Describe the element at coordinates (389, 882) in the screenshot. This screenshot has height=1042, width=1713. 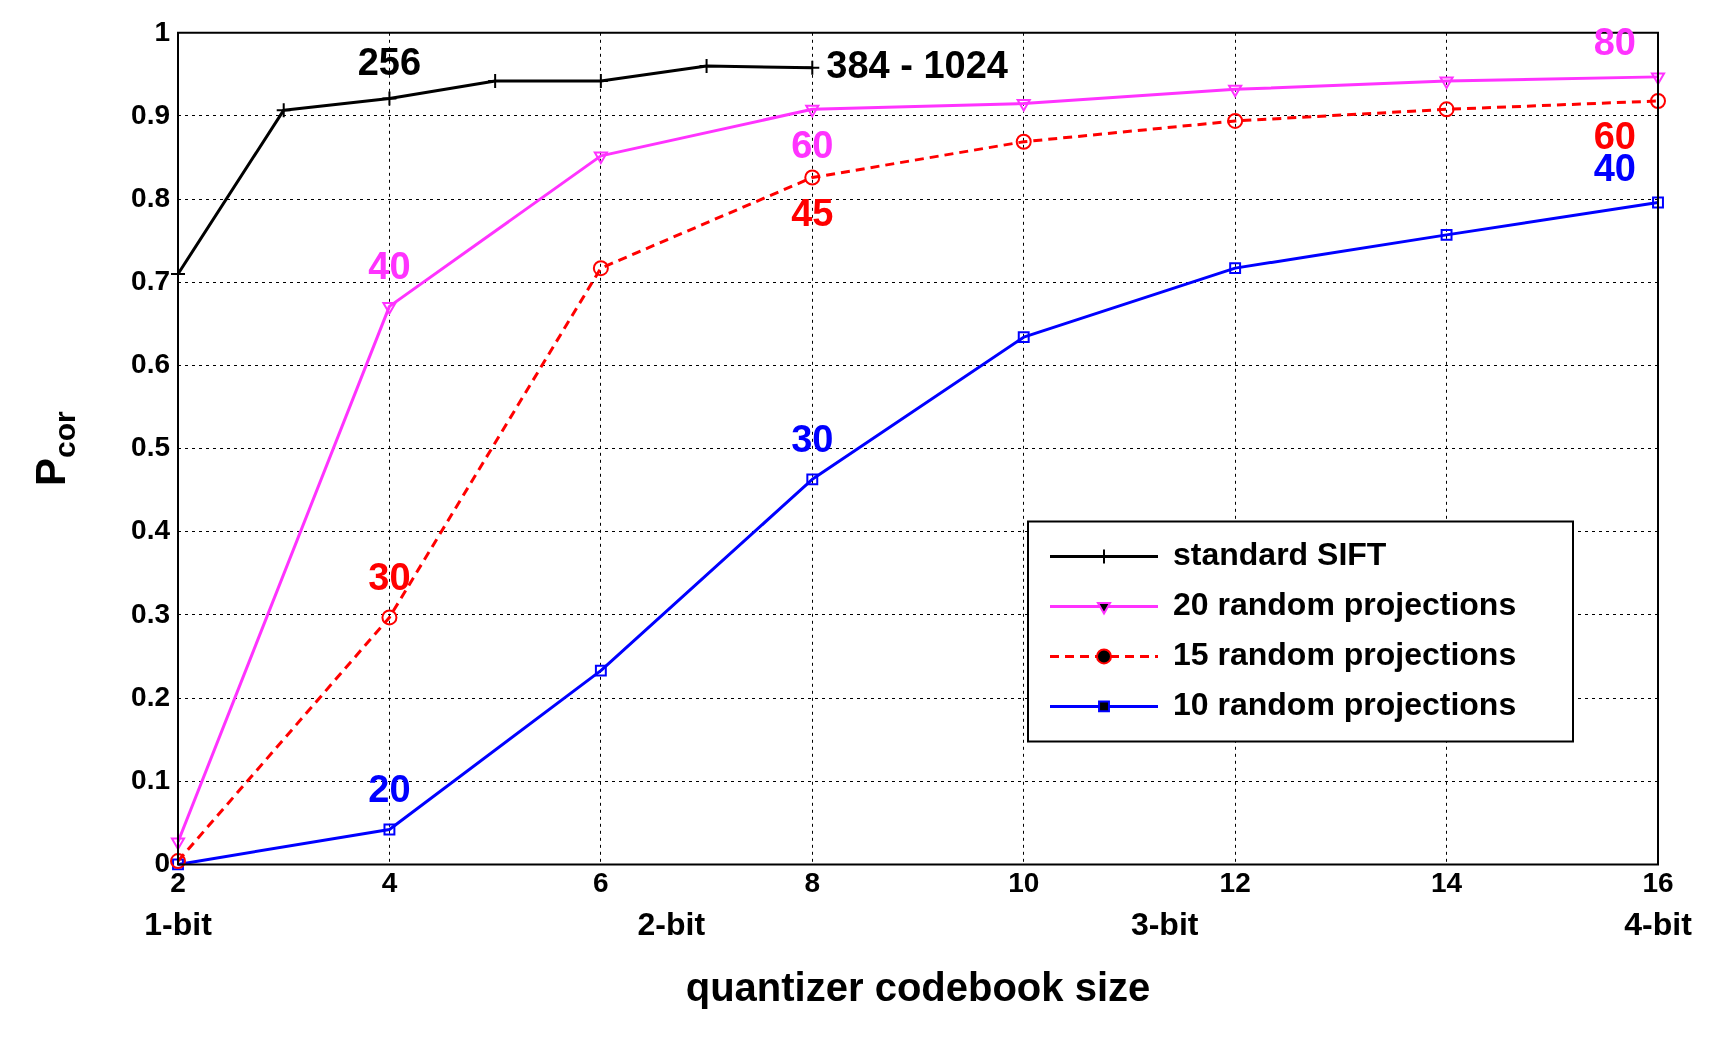
I see `x-tick-label: 4` at that location.